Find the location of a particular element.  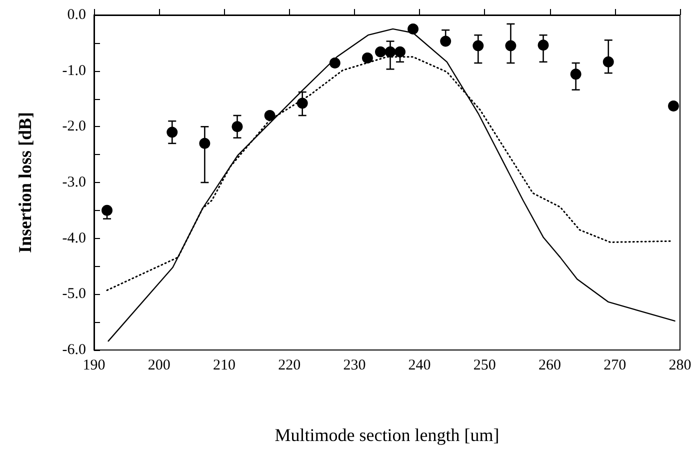

x-tick-label: 200 is located at coordinates (159, 366).